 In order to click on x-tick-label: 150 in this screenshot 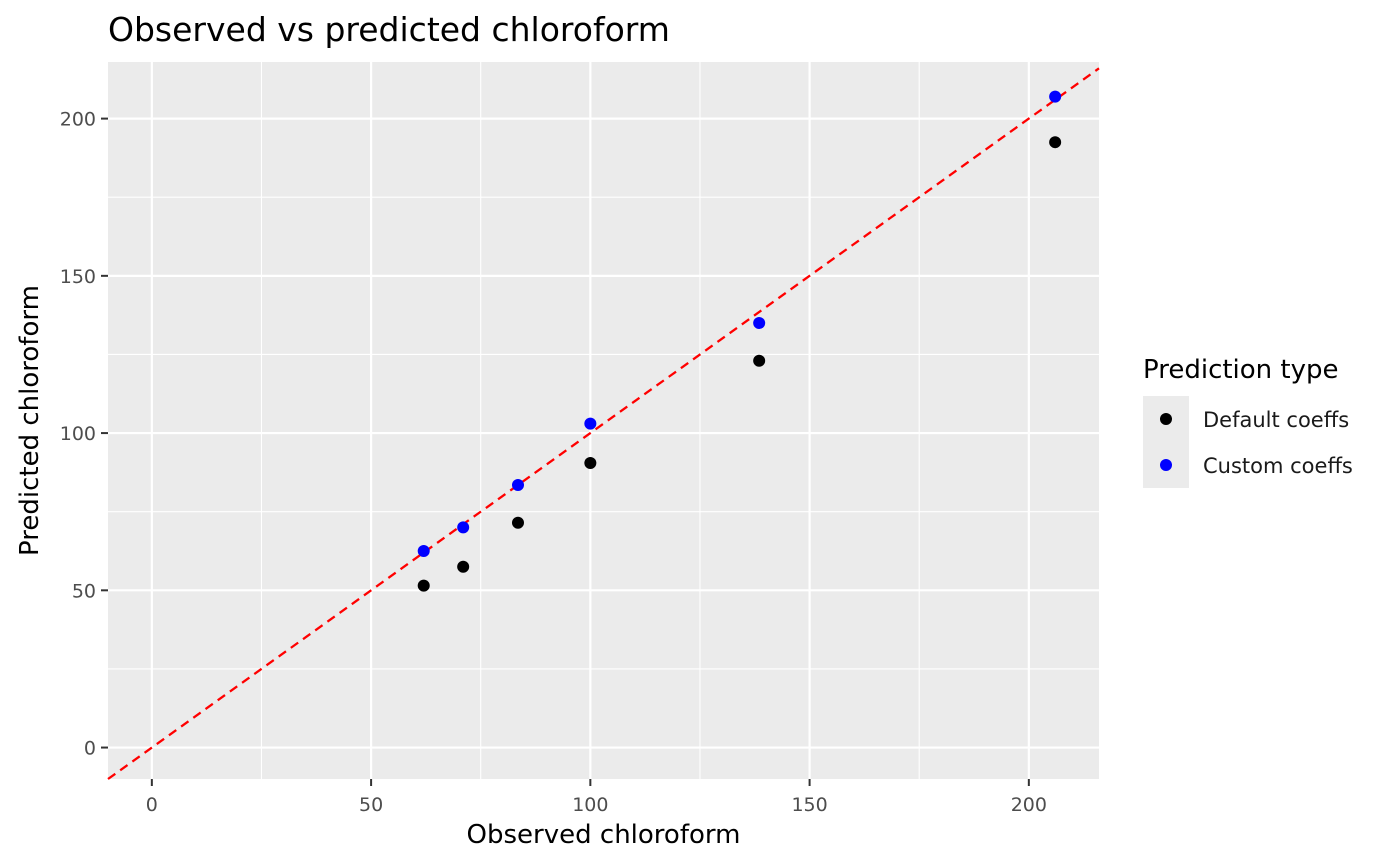, I will do `click(809, 805)`.